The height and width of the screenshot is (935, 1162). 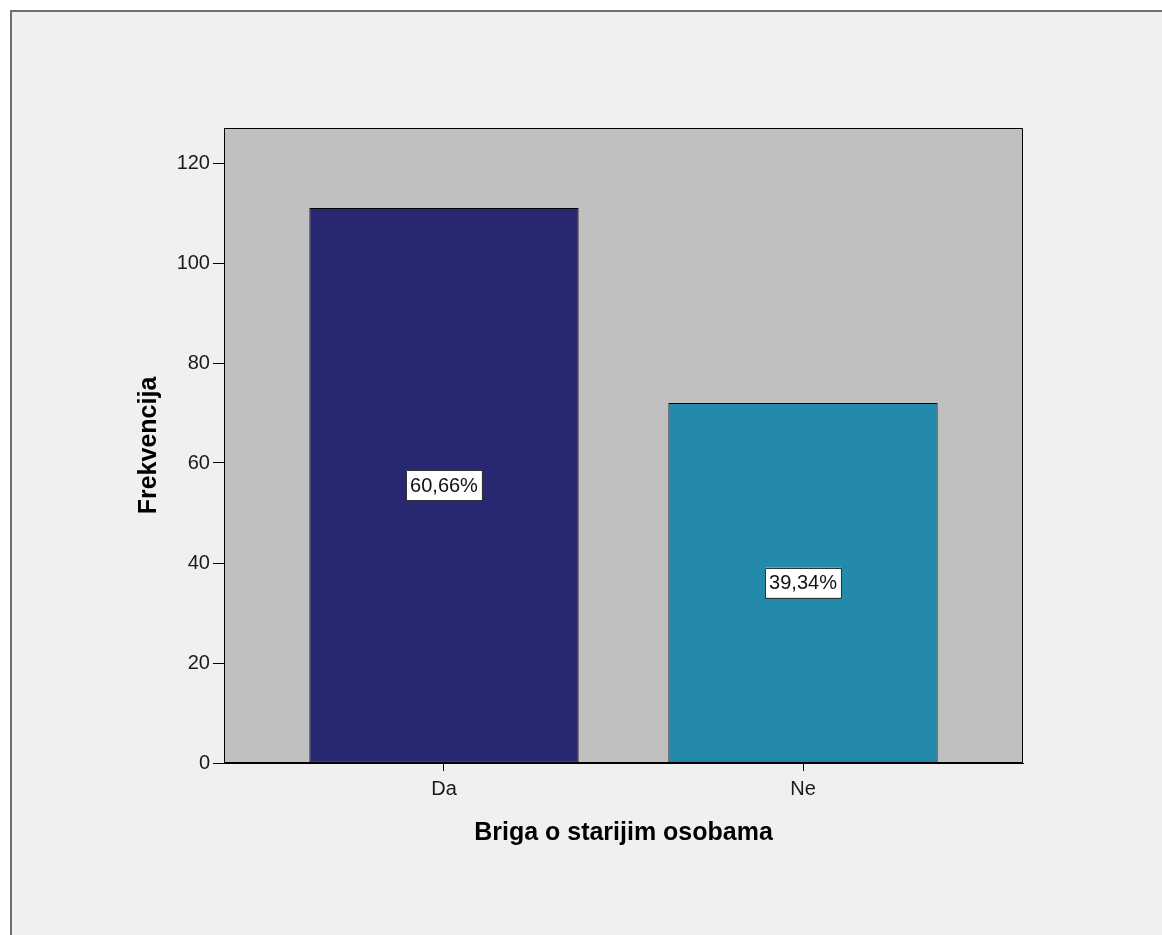 I want to click on x-tick-label: Ne, so click(x=803, y=787).